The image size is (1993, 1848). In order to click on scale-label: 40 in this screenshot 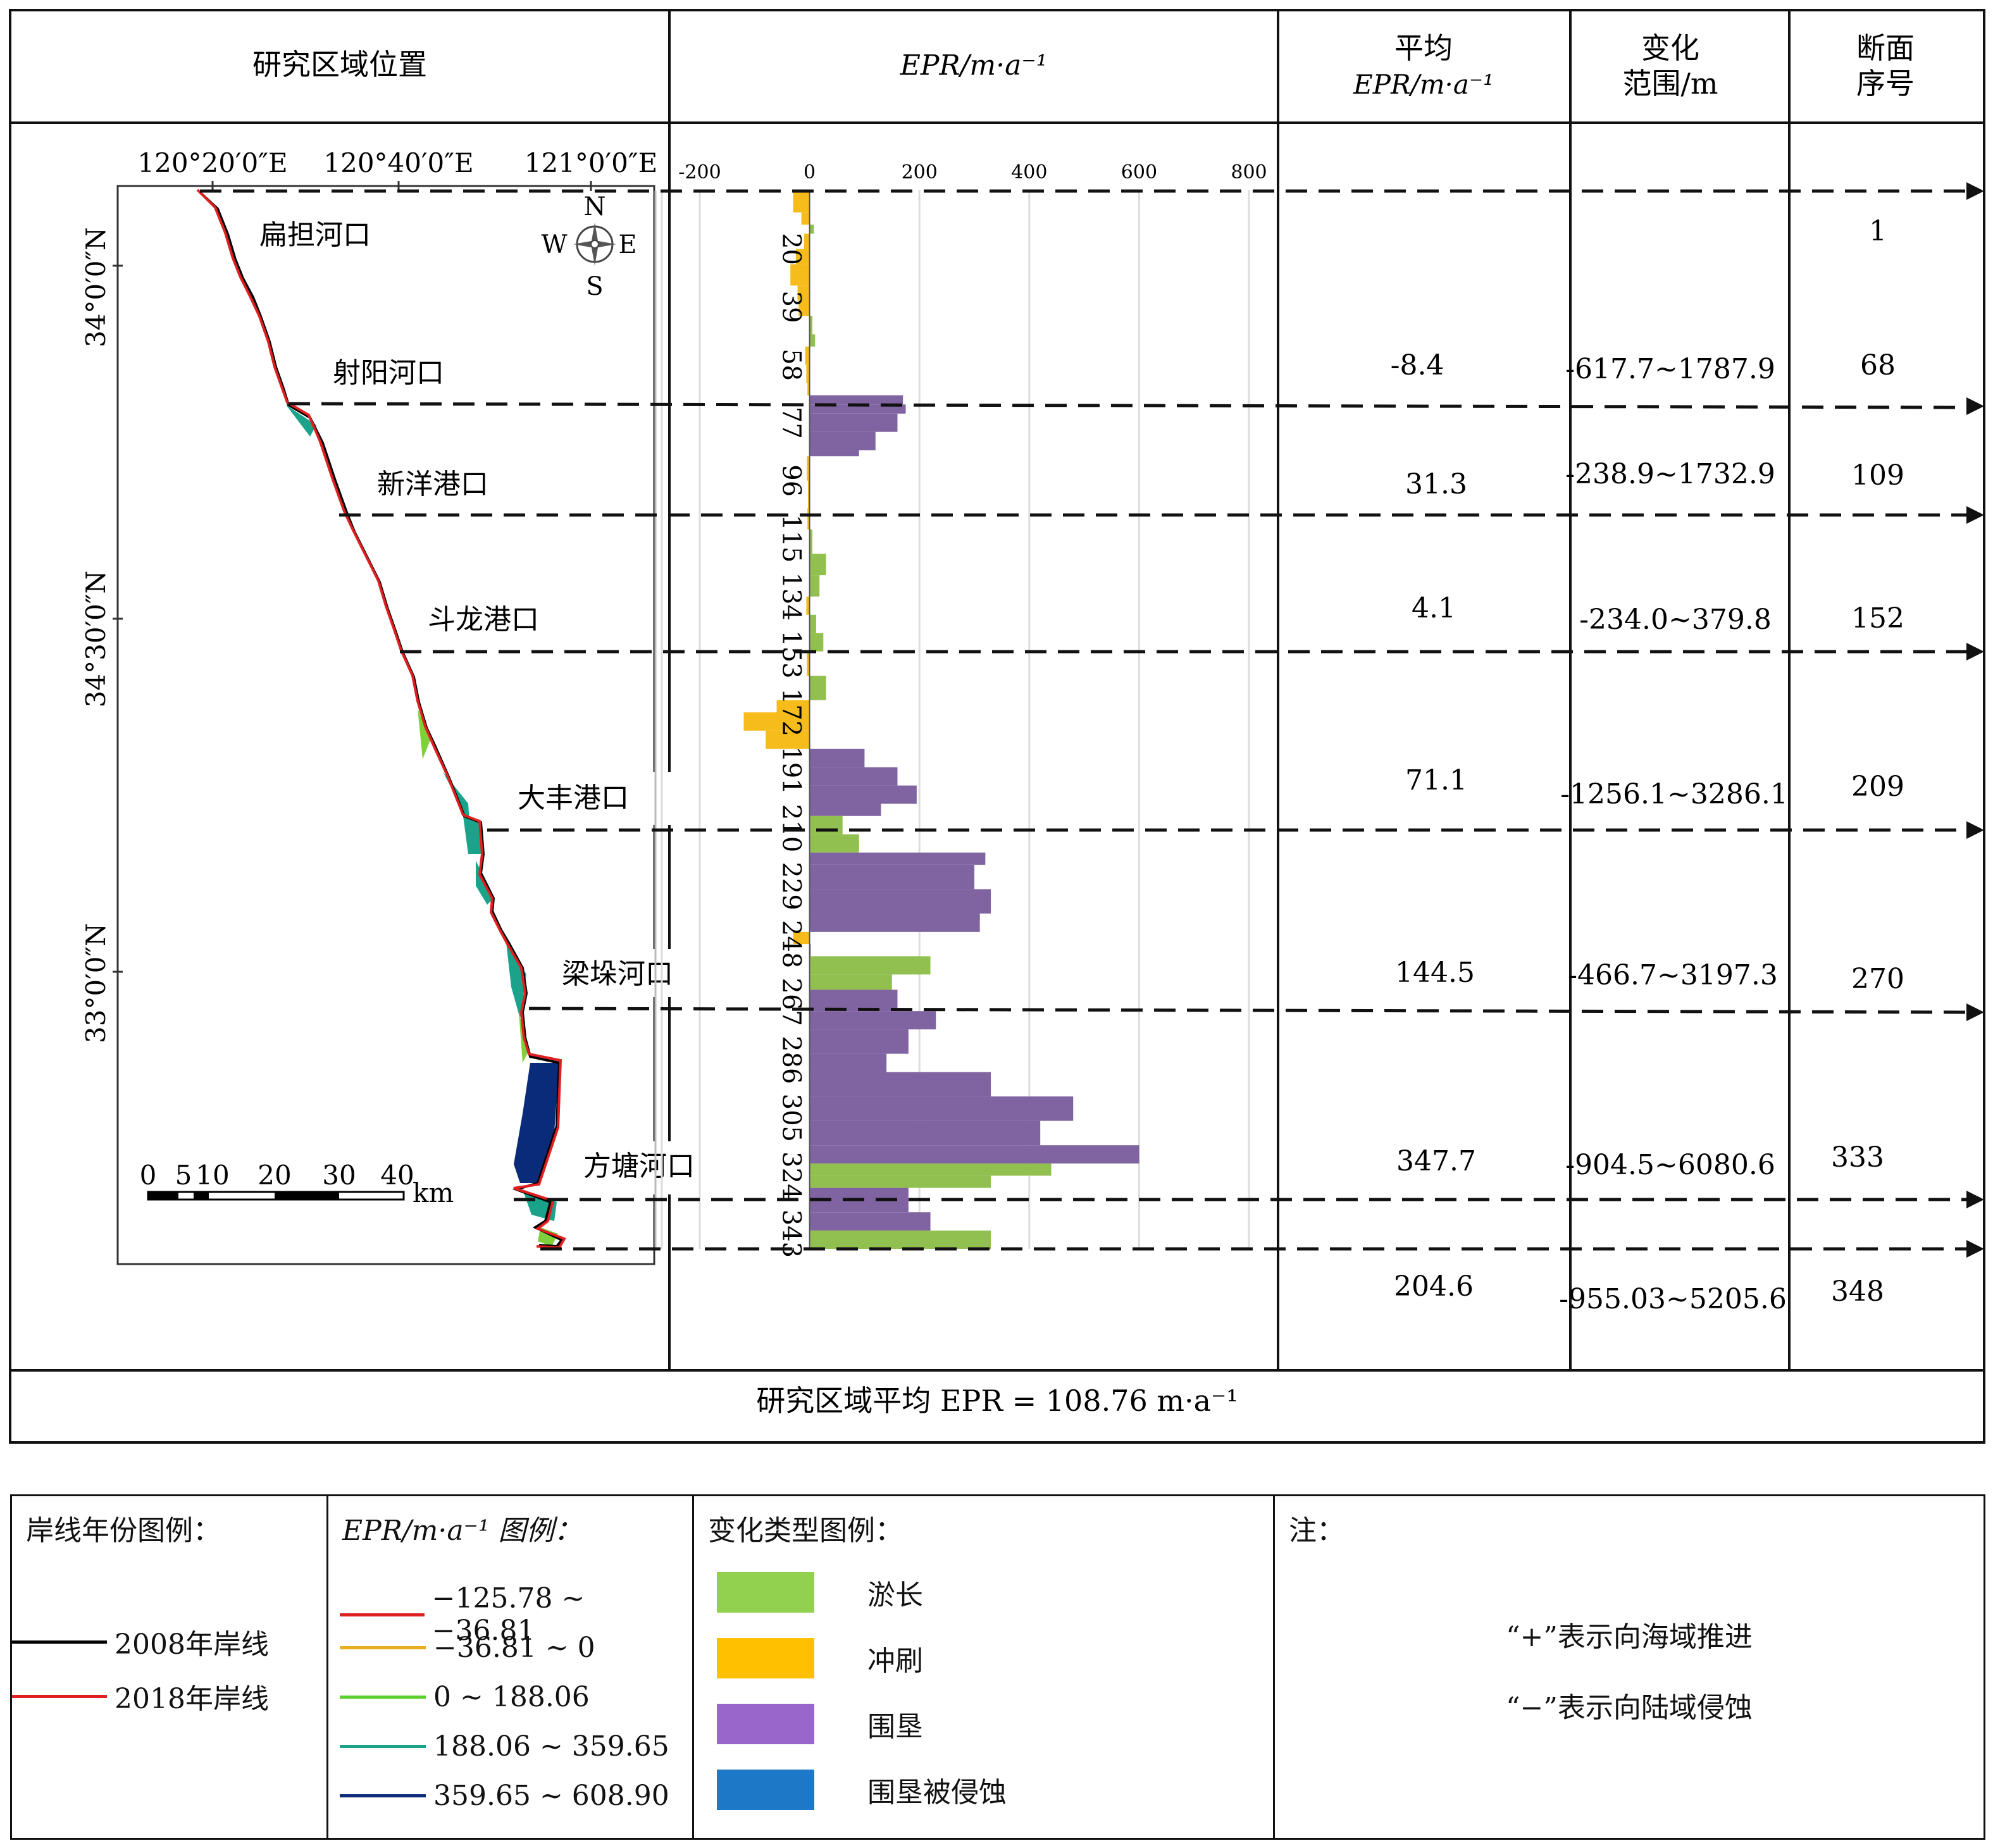, I will do `click(397, 1175)`.